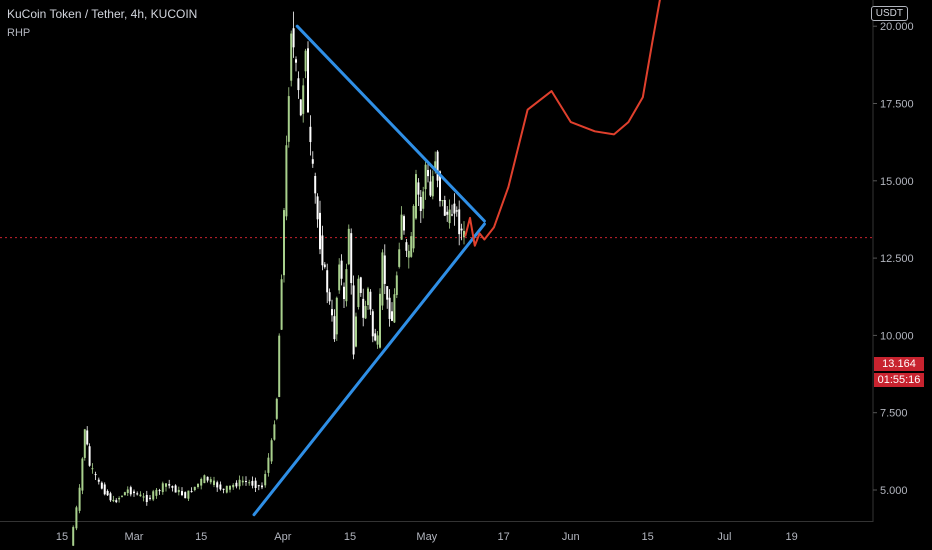 This screenshot has height=550, width=932. Describe the element at coordinates (889, 13) in the screenshot. I see `currency-badge: USDT` at that location.